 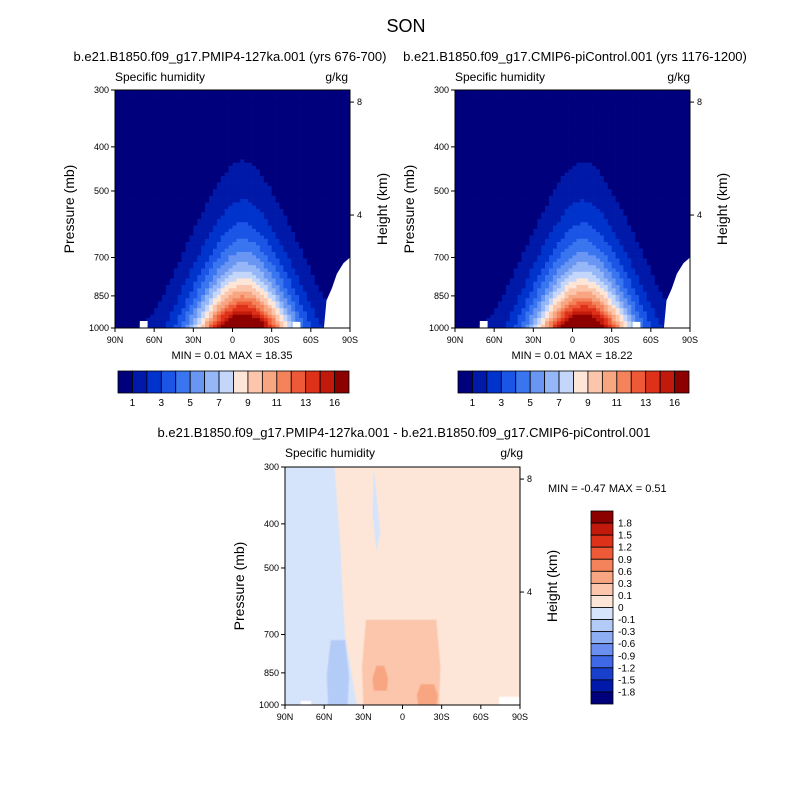 What do you see at coordinates (115, 340) in the screenshot?
I see `x-tick-label: 90N` at bounding box center [115, 340].